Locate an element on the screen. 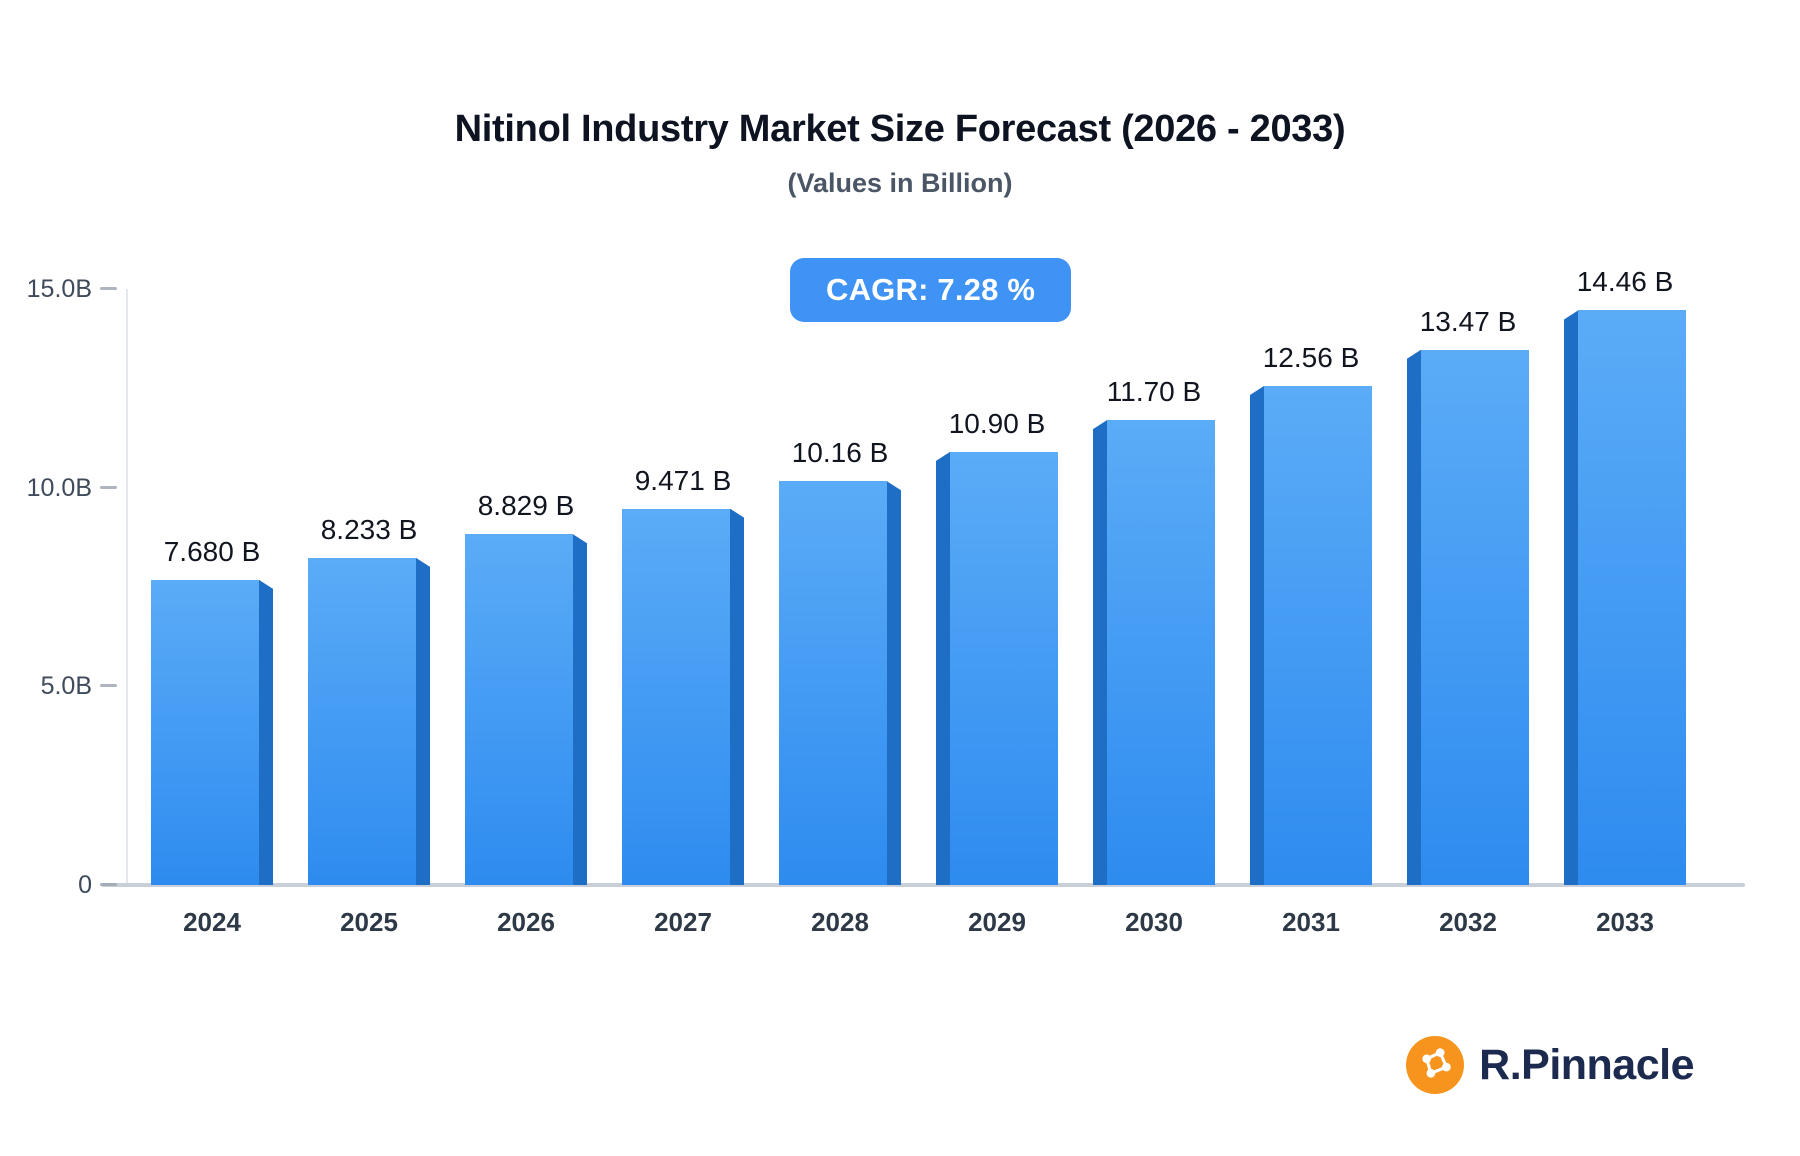 Image resolution: width=1800 pixels, height=1156 pixels. bar-2027 is located at coordinates (676, 696).